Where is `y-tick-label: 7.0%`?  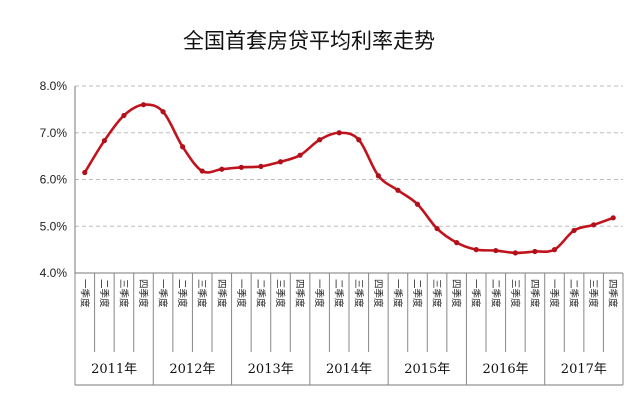
y-tick-label: 7.0% is located at coordinates (54, 133).